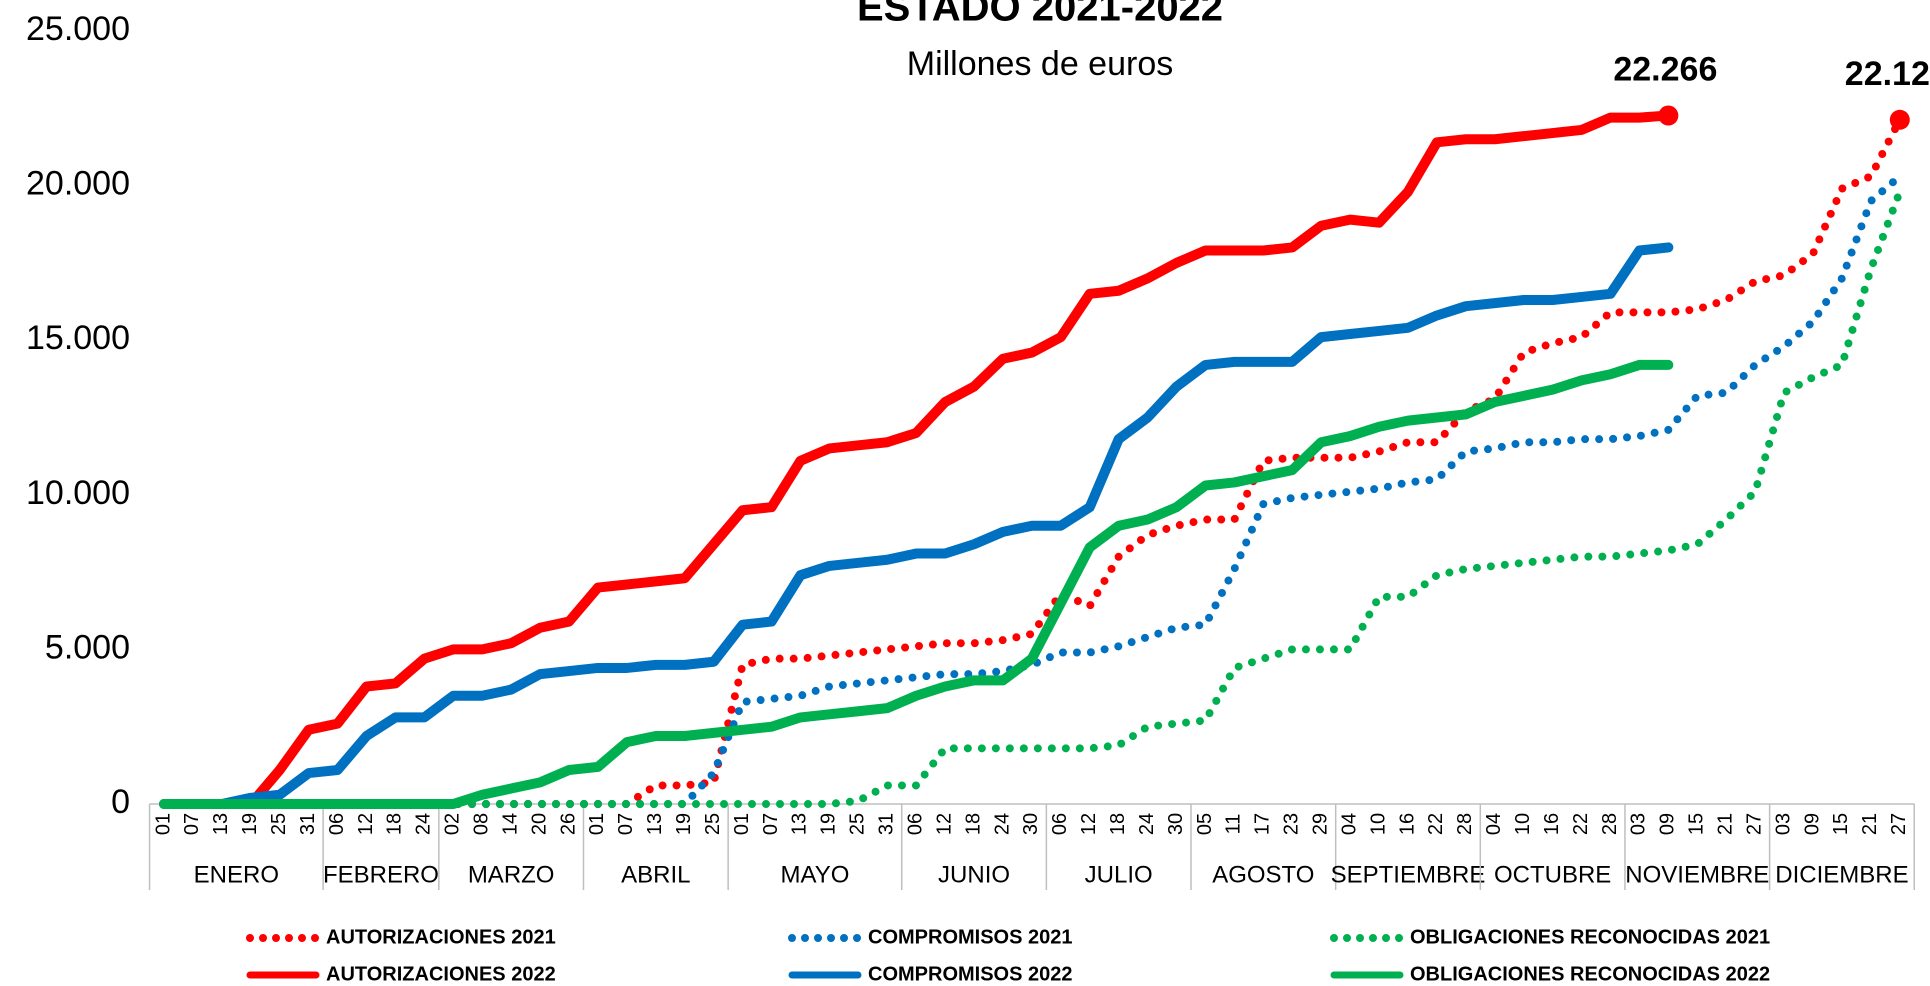  What do you see at coordinates (970, 974) in the screenshot?
I see `legend-label: COMPROMISOS 2022` at bounding box center [970, 974].